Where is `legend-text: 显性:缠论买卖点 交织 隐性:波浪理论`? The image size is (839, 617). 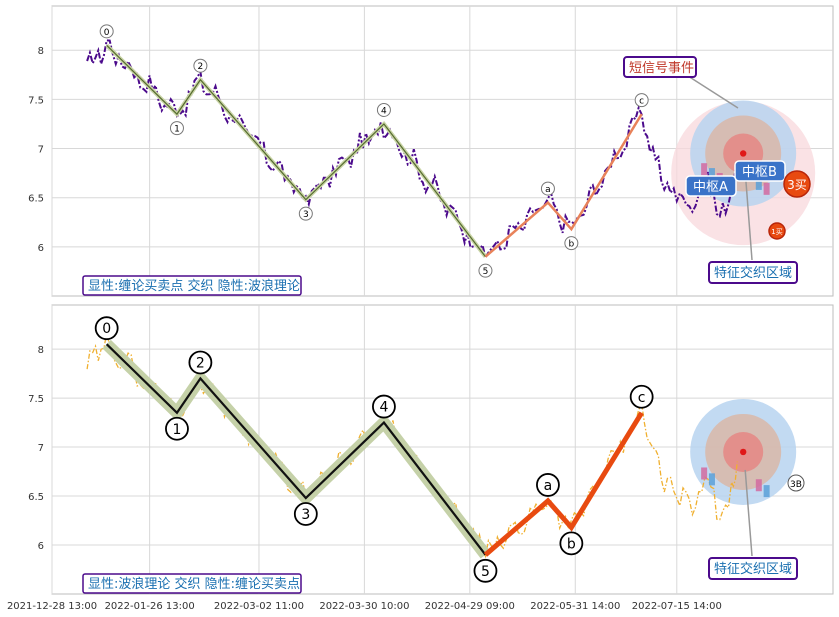 legend-text: 显性:缠论买卖点 交织 隐性:波浪理论 is located at coordinates (194, 286).